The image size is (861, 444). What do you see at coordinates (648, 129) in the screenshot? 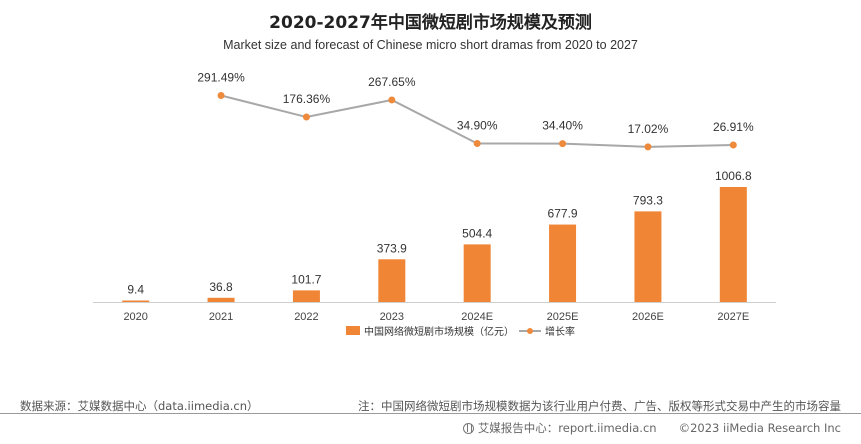
I see `growth-value-label: 17.02%` at bounding box center [648, 129].